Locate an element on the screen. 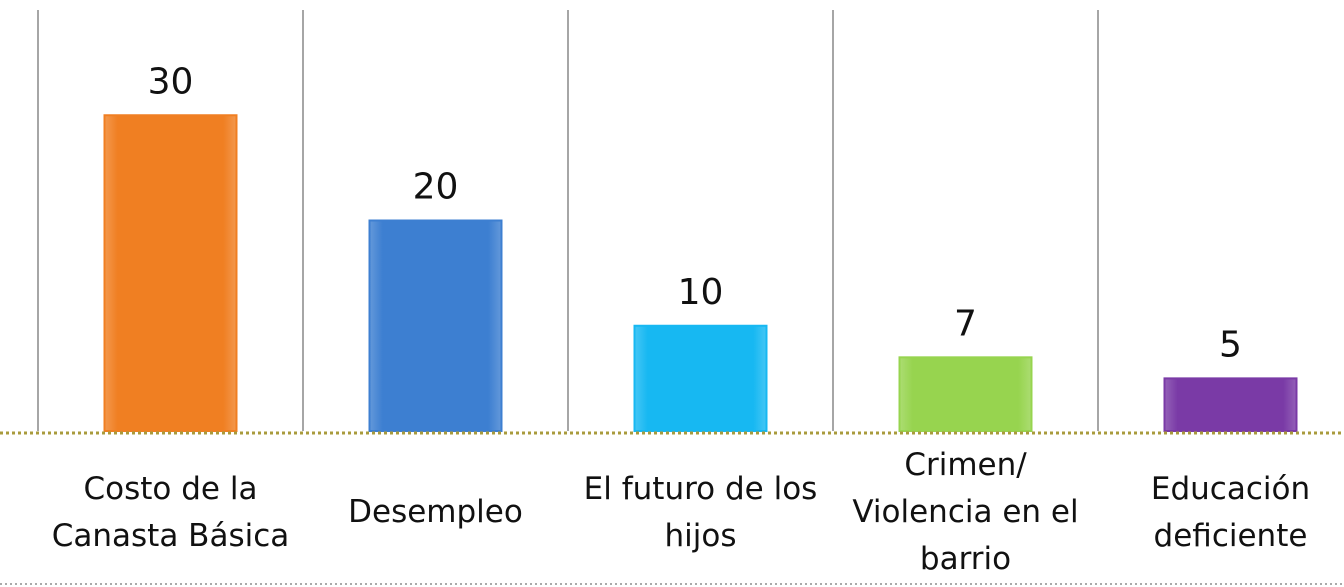 The width and height of the screenshot is (1344, 587). x-tick-label: El futuro de los hijos is located at coordinates (700, 512).